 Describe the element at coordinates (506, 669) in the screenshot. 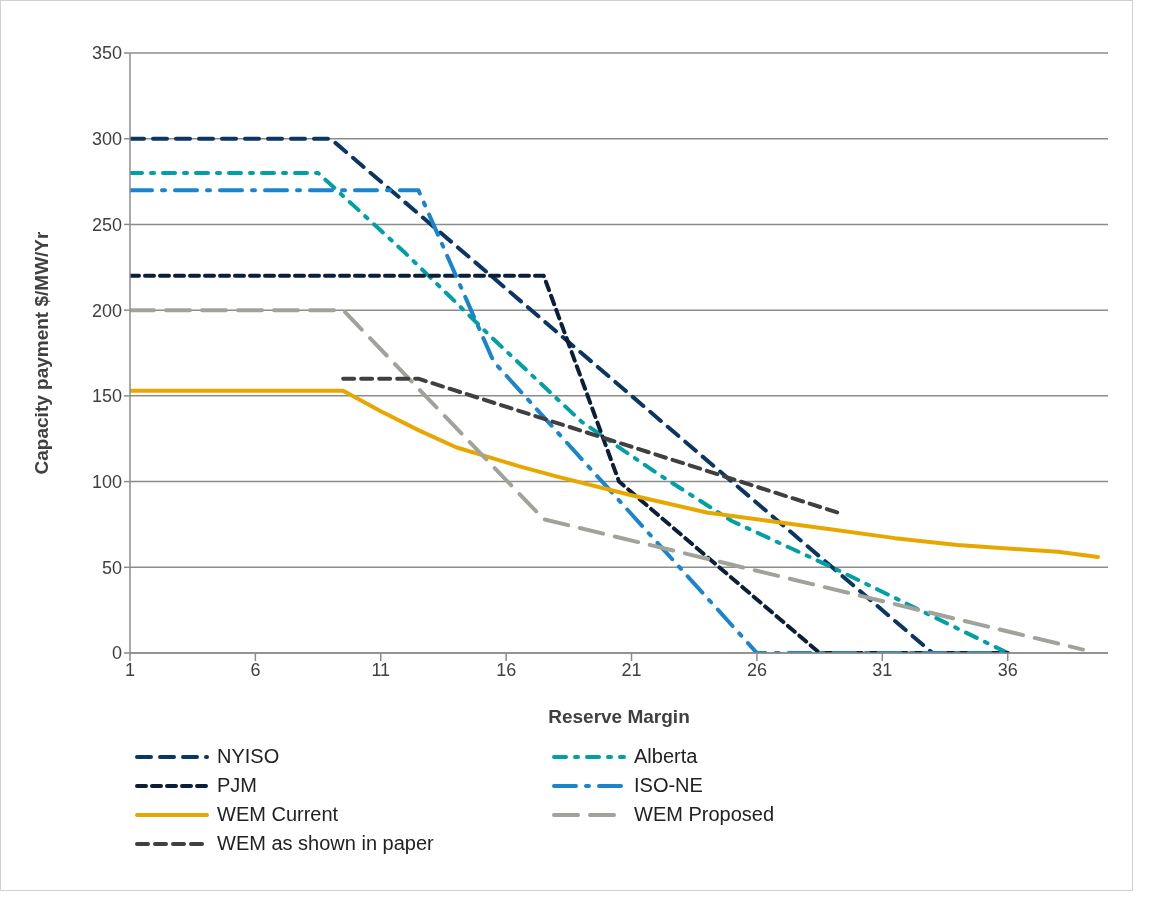

I see `x-tick-label: 16` at that location.